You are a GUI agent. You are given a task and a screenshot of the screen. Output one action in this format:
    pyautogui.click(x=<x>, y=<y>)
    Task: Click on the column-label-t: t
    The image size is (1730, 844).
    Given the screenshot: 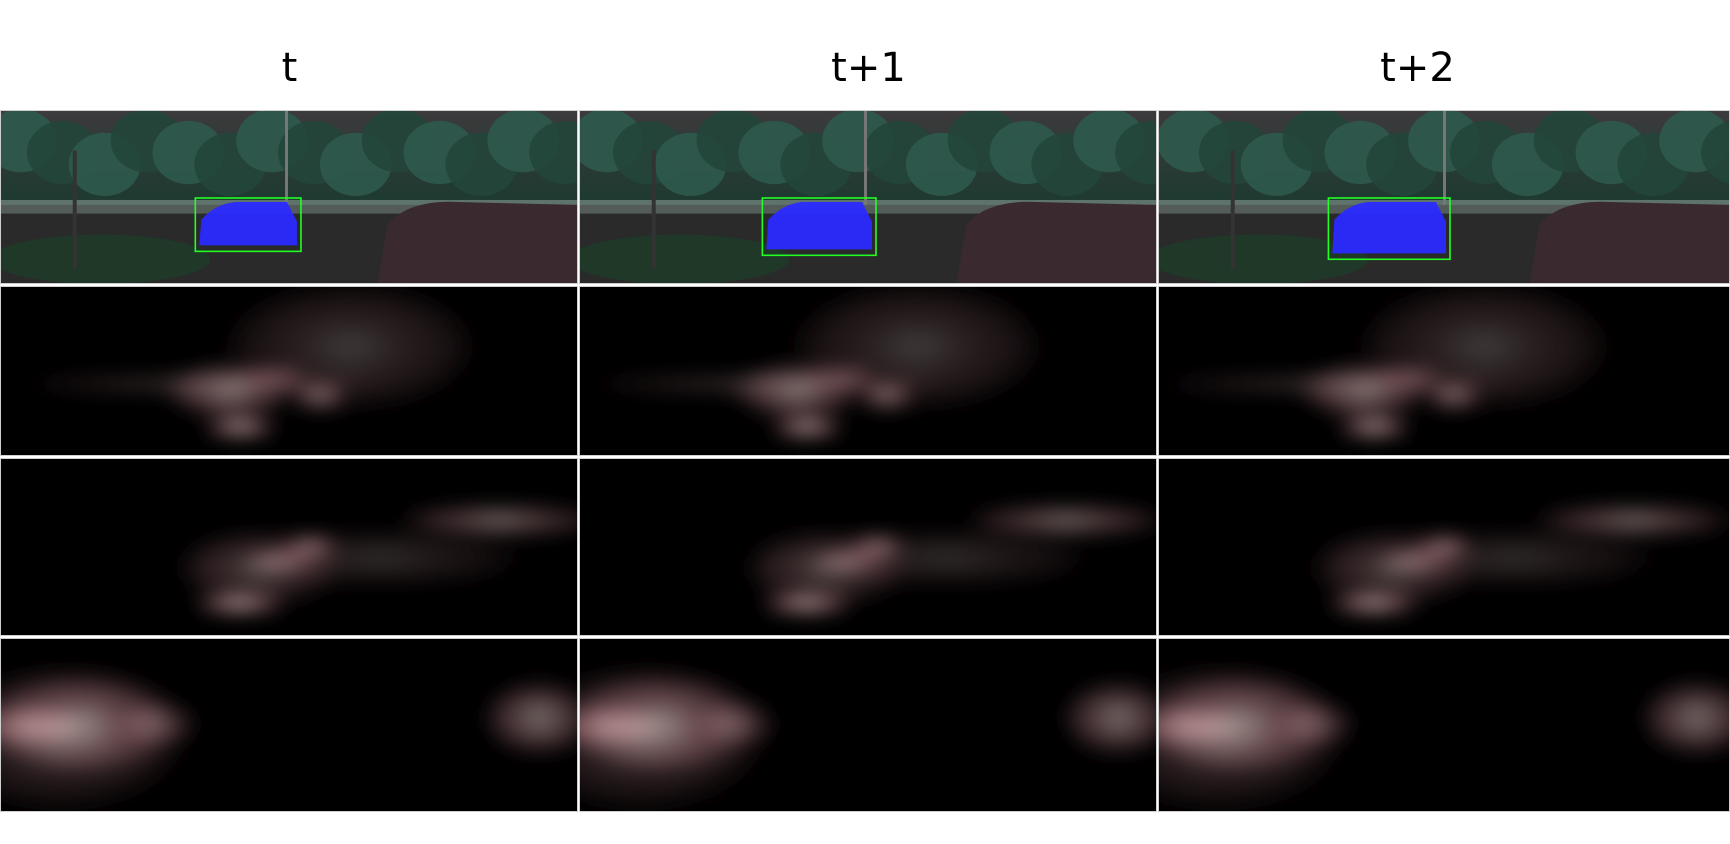 What is the action you would take?
    pyautogui.click(x=289, y=68)
    